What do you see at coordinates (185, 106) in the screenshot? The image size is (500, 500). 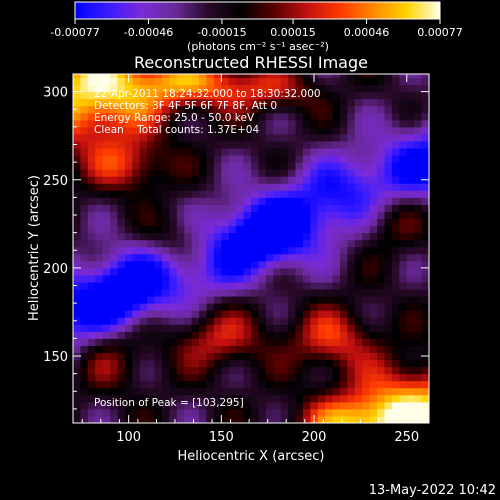 I see `info-detectors: Detectors: 3F 4F 5F 6F 7F 8F, Att 0` at bounding box center [185, 106].